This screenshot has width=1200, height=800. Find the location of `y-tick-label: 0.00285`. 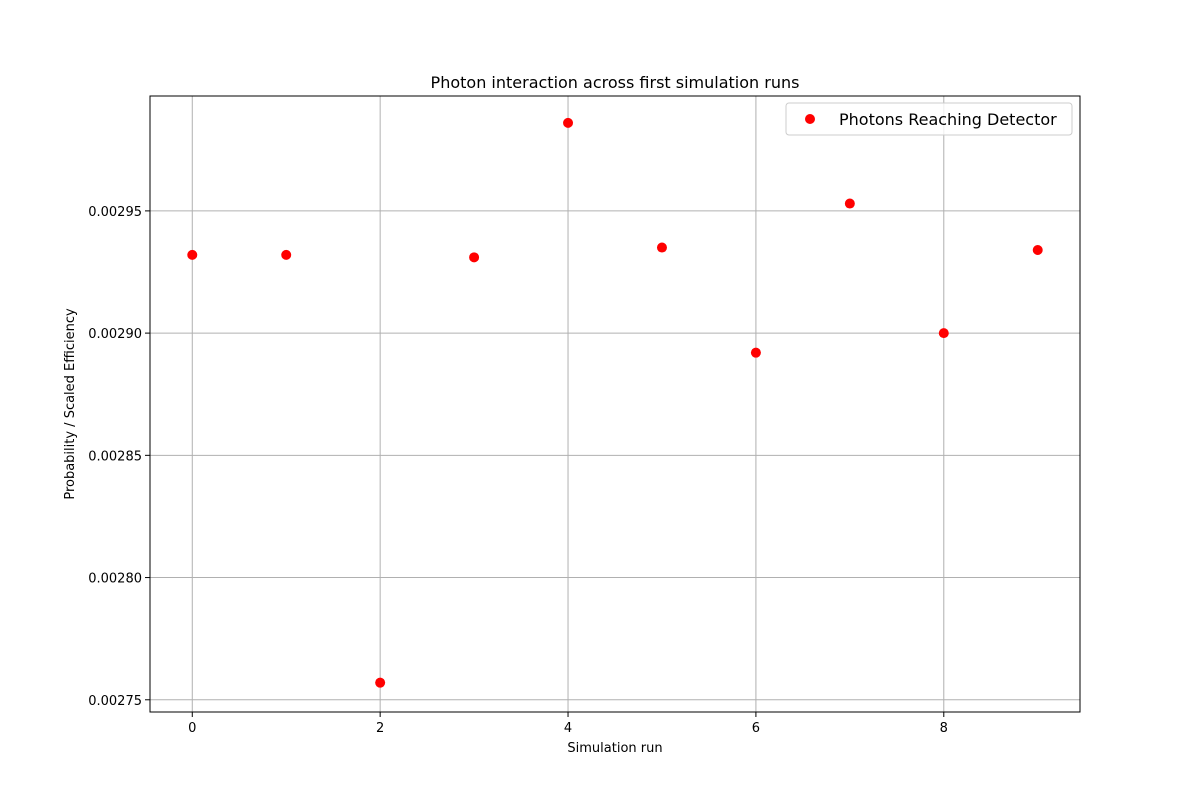

y-tick-label: 0.00285 is located at coordinates (115, 456).